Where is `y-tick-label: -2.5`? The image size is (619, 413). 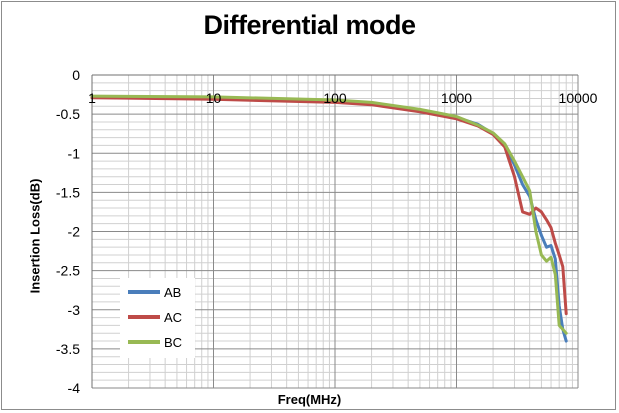
y-tick-label: -2.5 is located at coordinates (68, 271).